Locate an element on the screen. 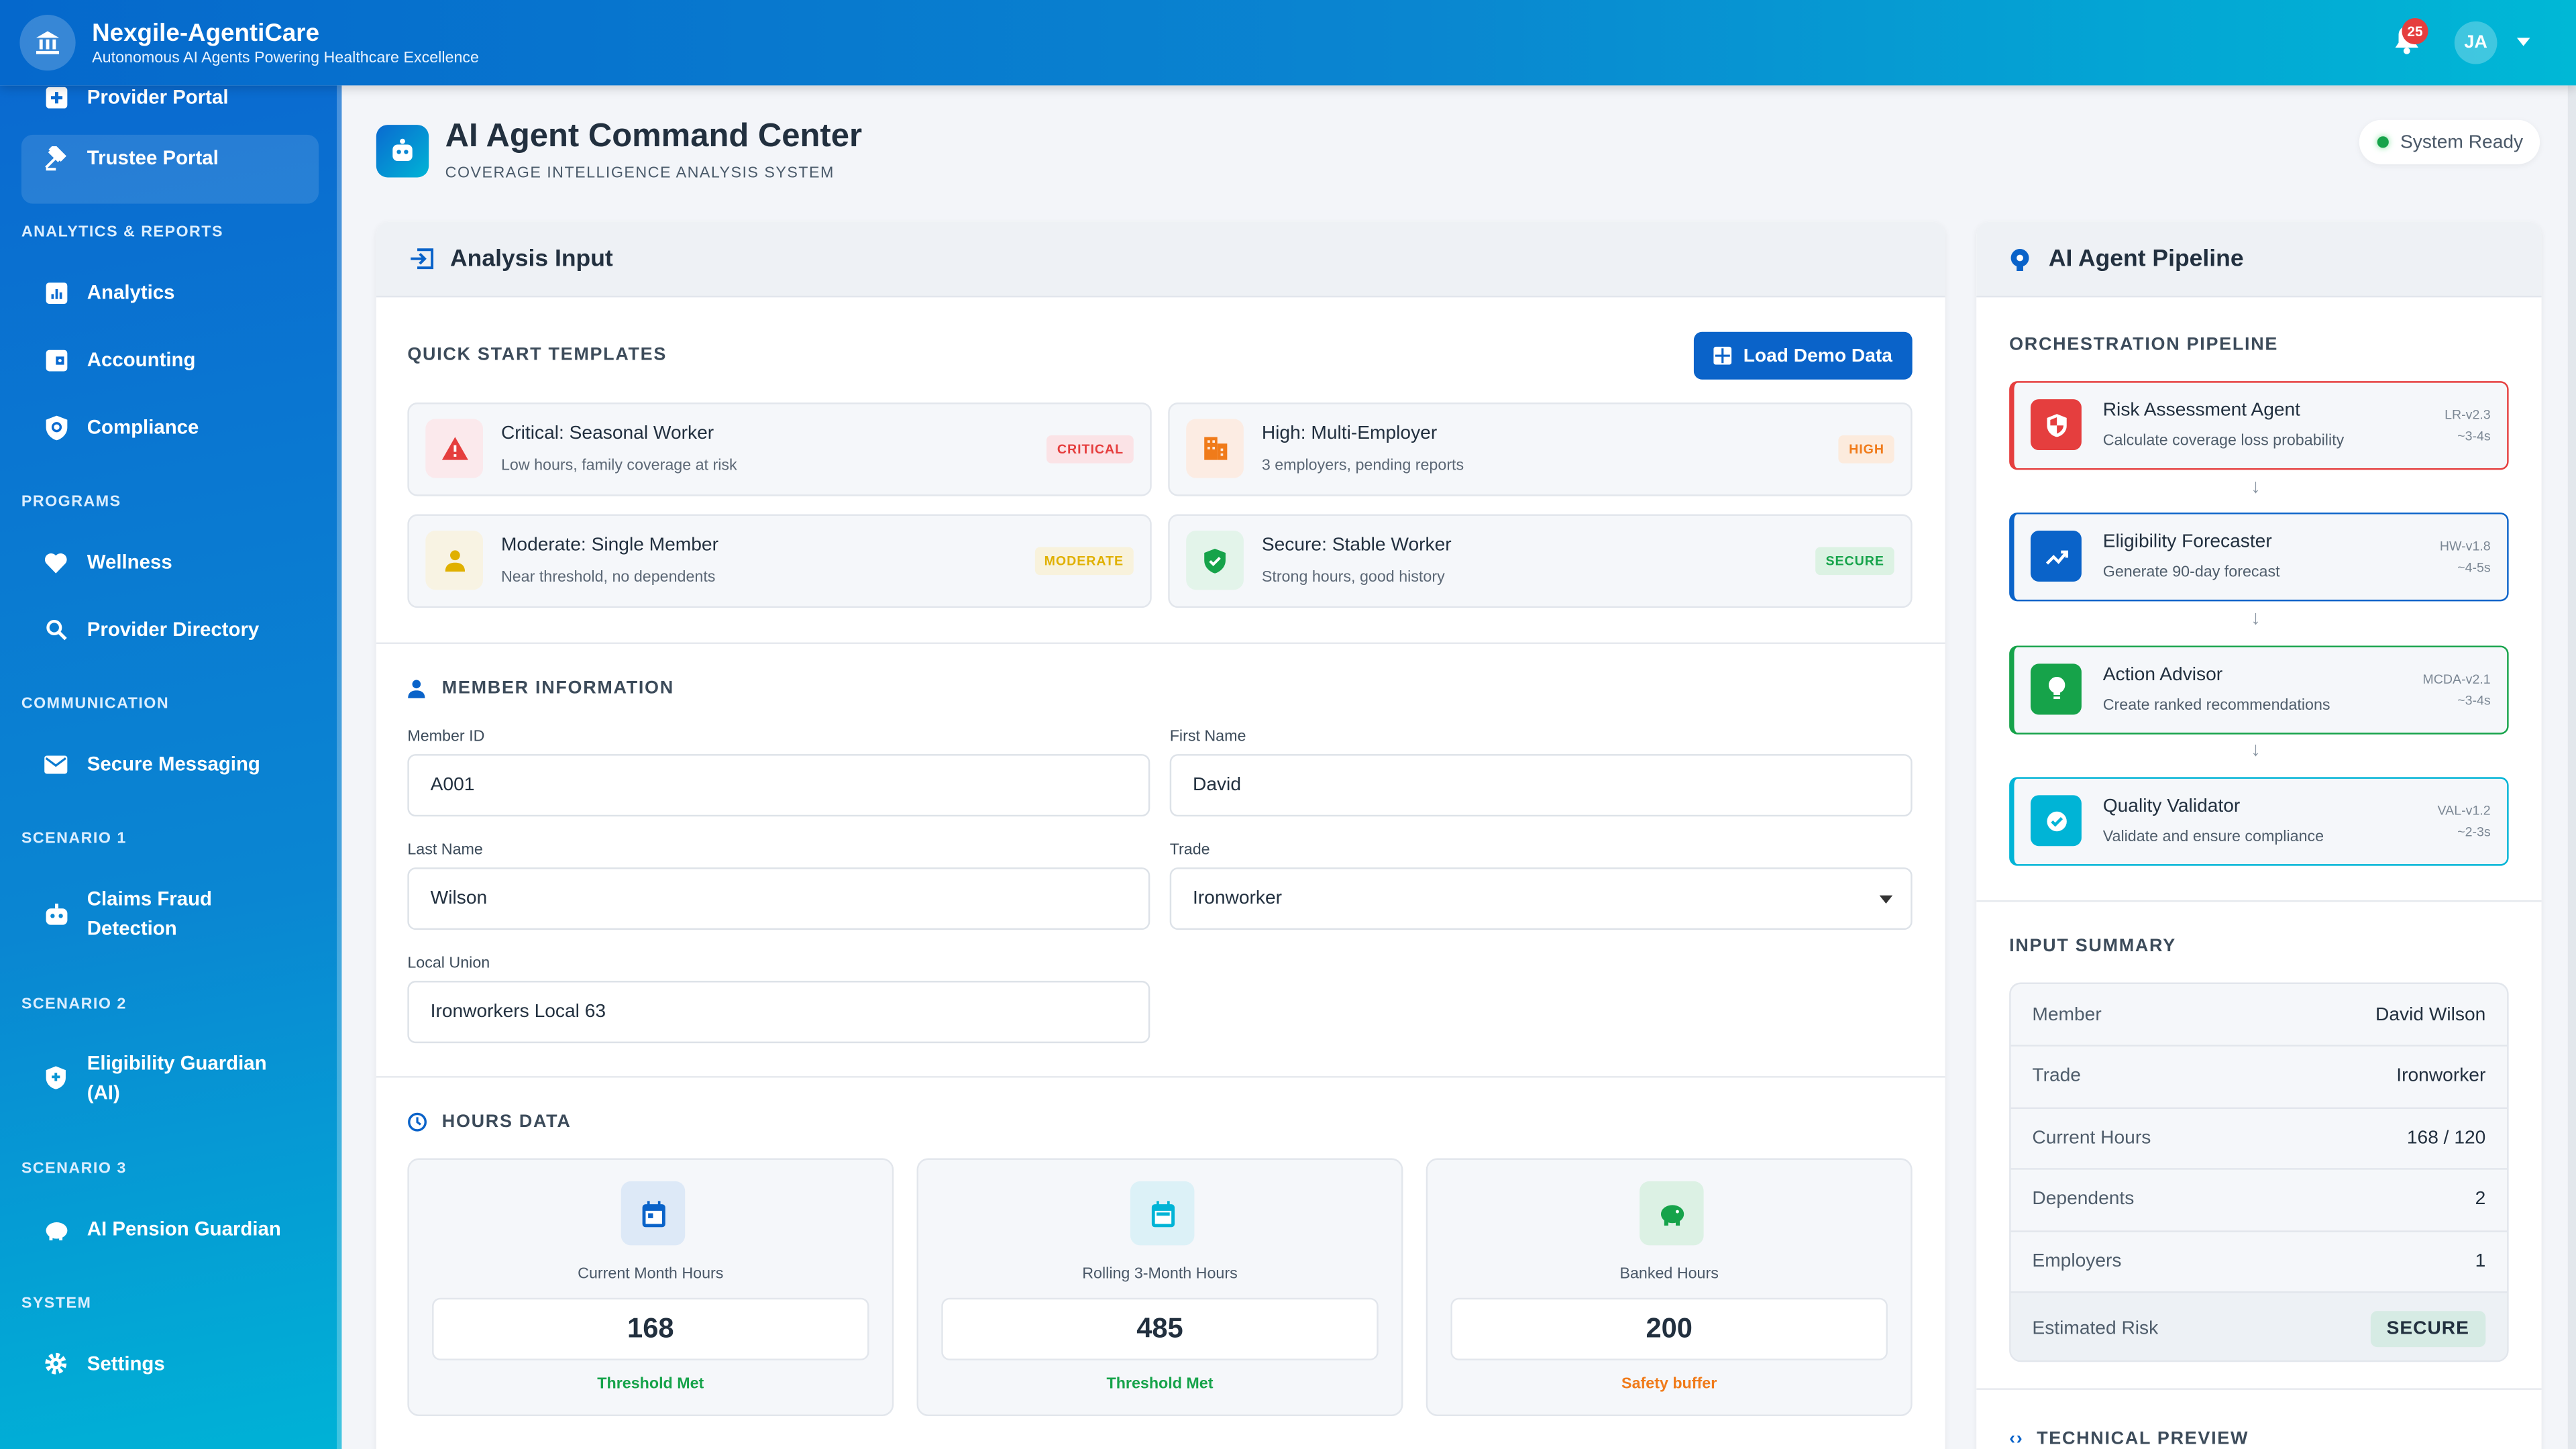  calendar-week-icon is located at coordinates (1162, 1213).